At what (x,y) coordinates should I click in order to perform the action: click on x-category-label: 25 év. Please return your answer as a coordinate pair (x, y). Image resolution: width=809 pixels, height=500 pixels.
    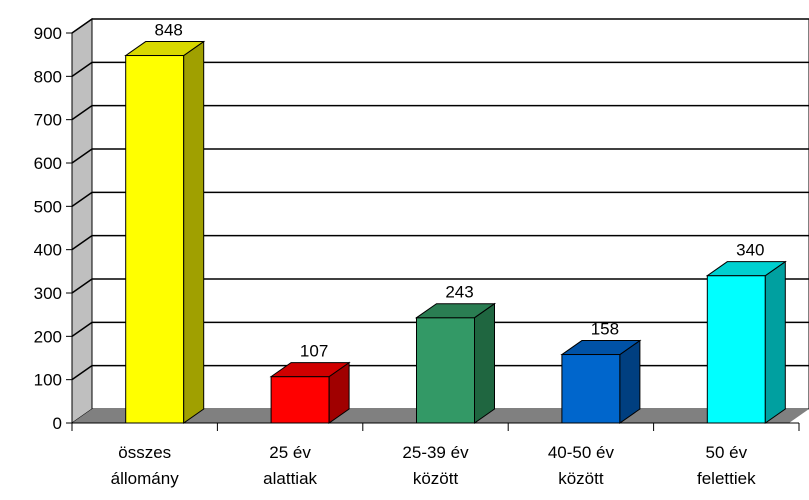
    Looking at the image, I should click on (290, 452).